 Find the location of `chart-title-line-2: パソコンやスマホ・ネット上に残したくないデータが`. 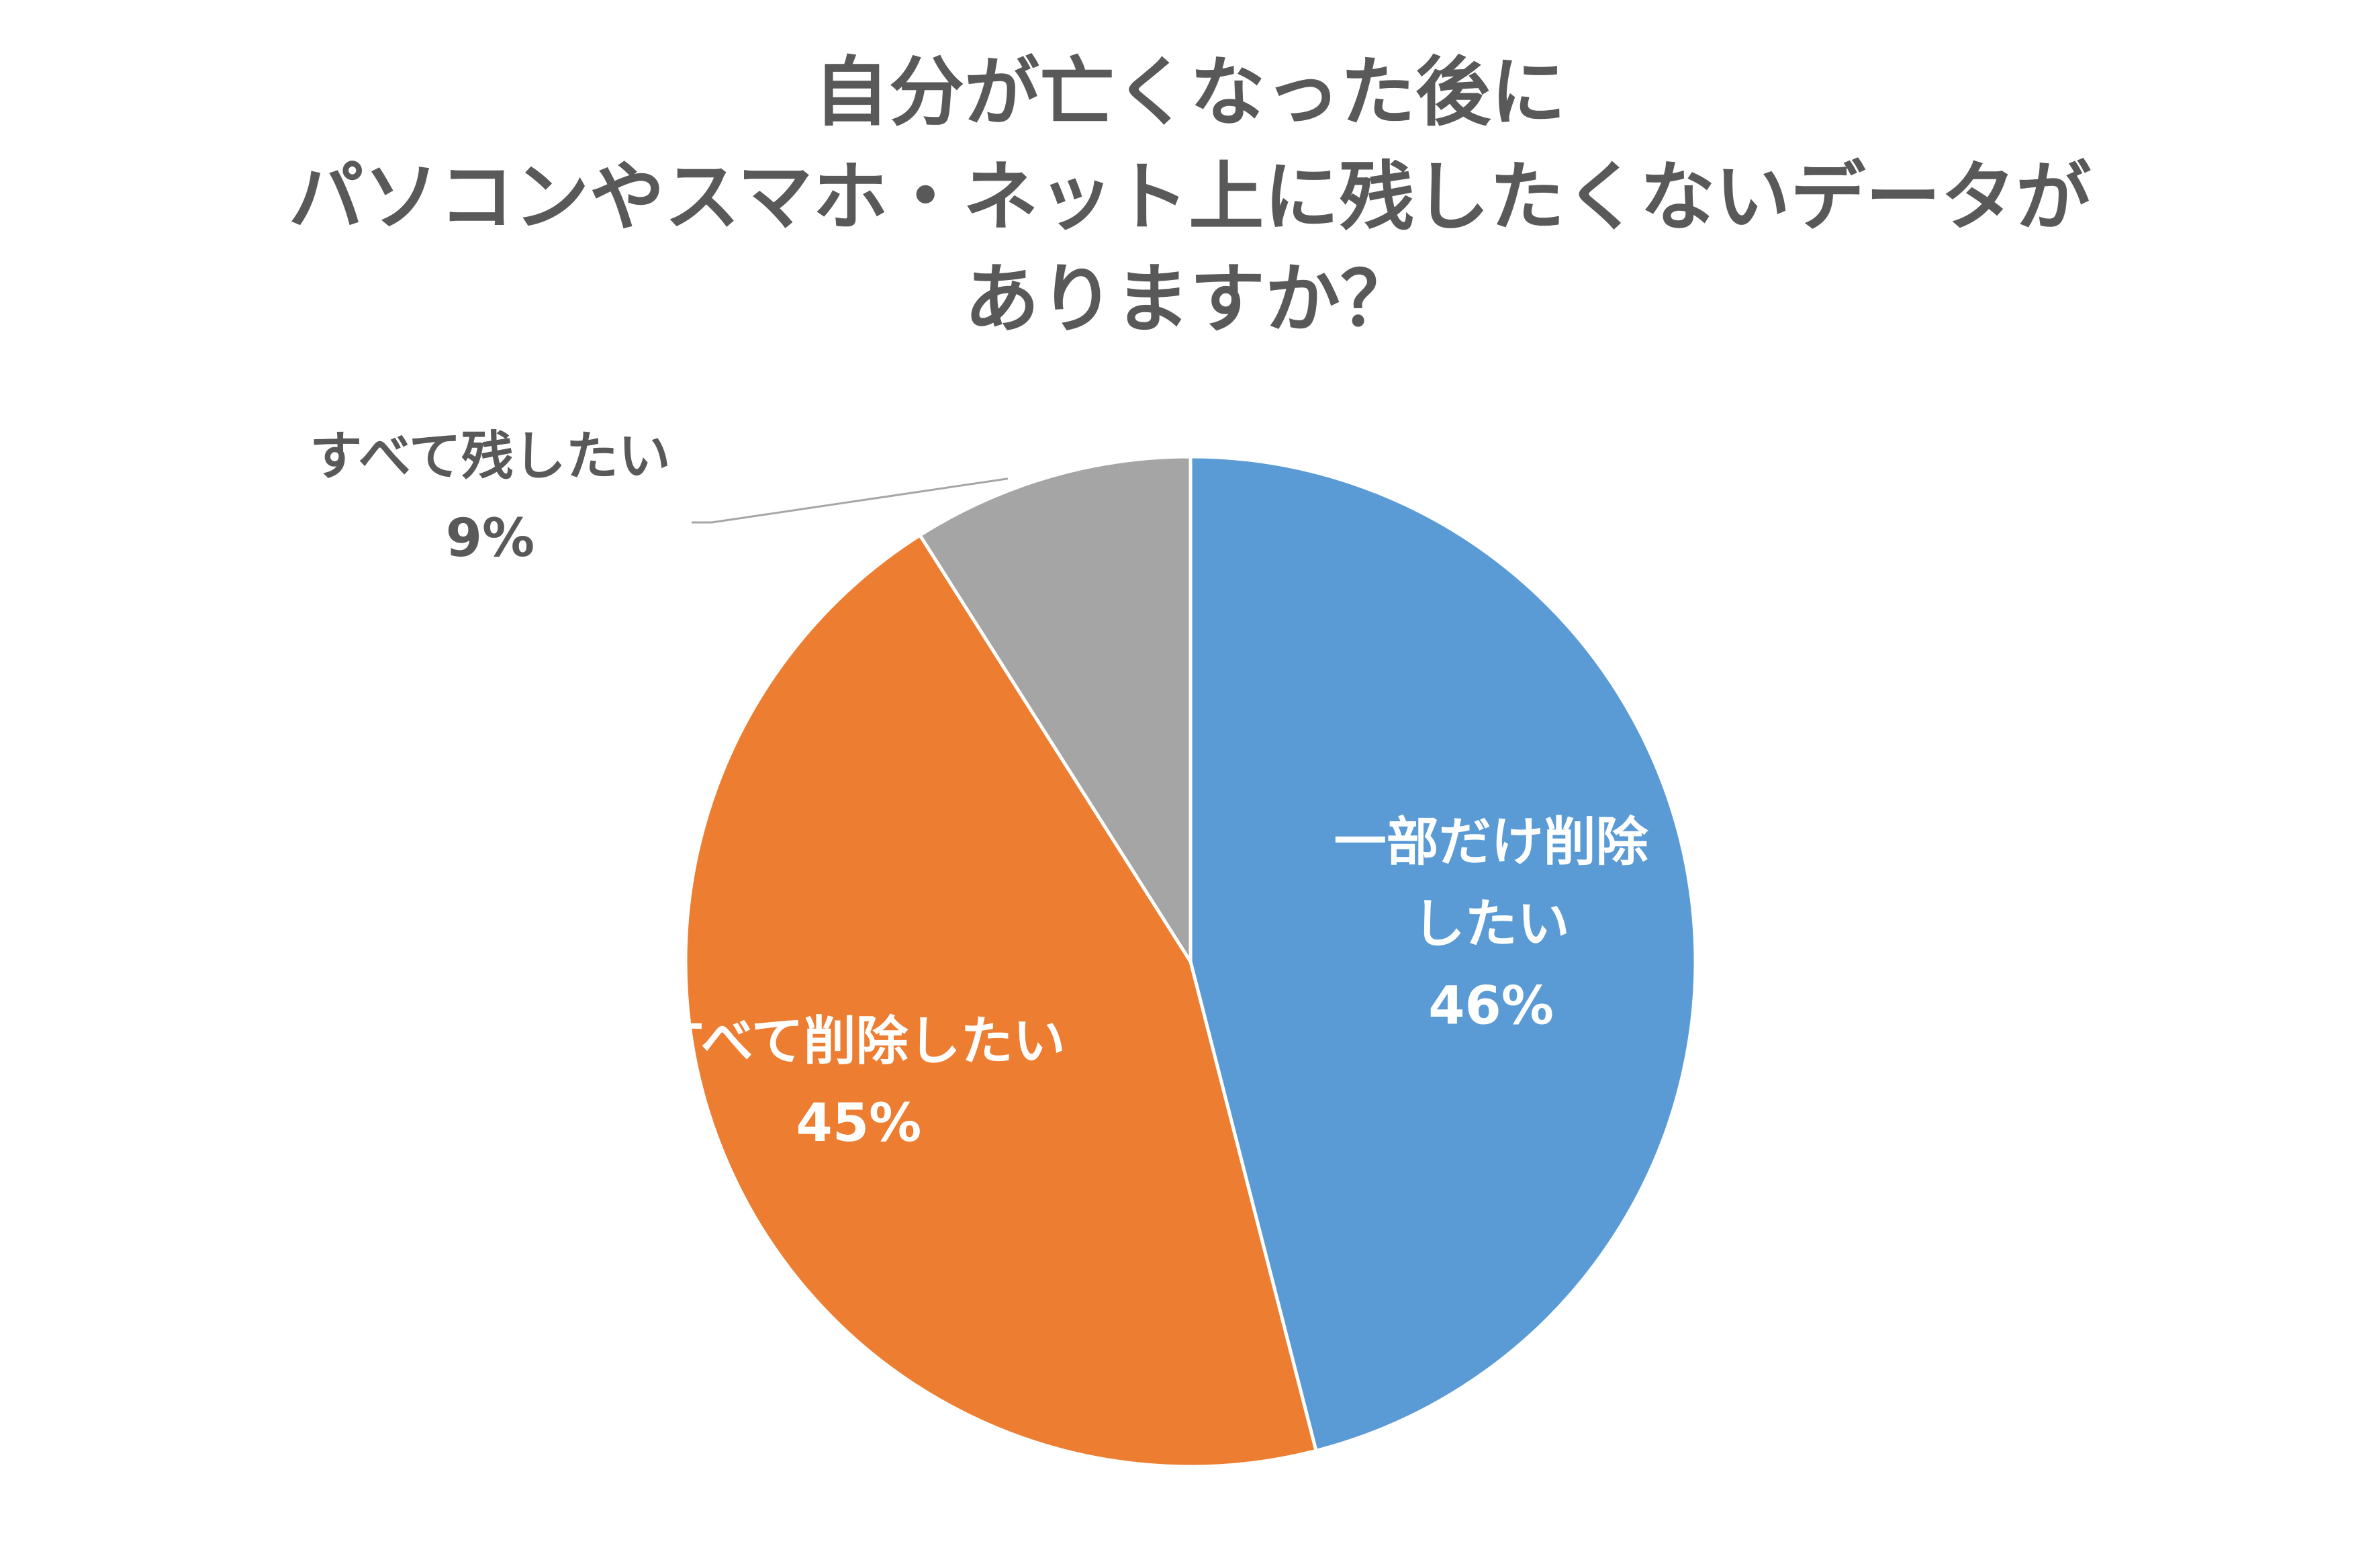

chart-title-line-2: パソコンやスマホ・ネット上に残したくないデータが is located at coordinates (1190, 197).